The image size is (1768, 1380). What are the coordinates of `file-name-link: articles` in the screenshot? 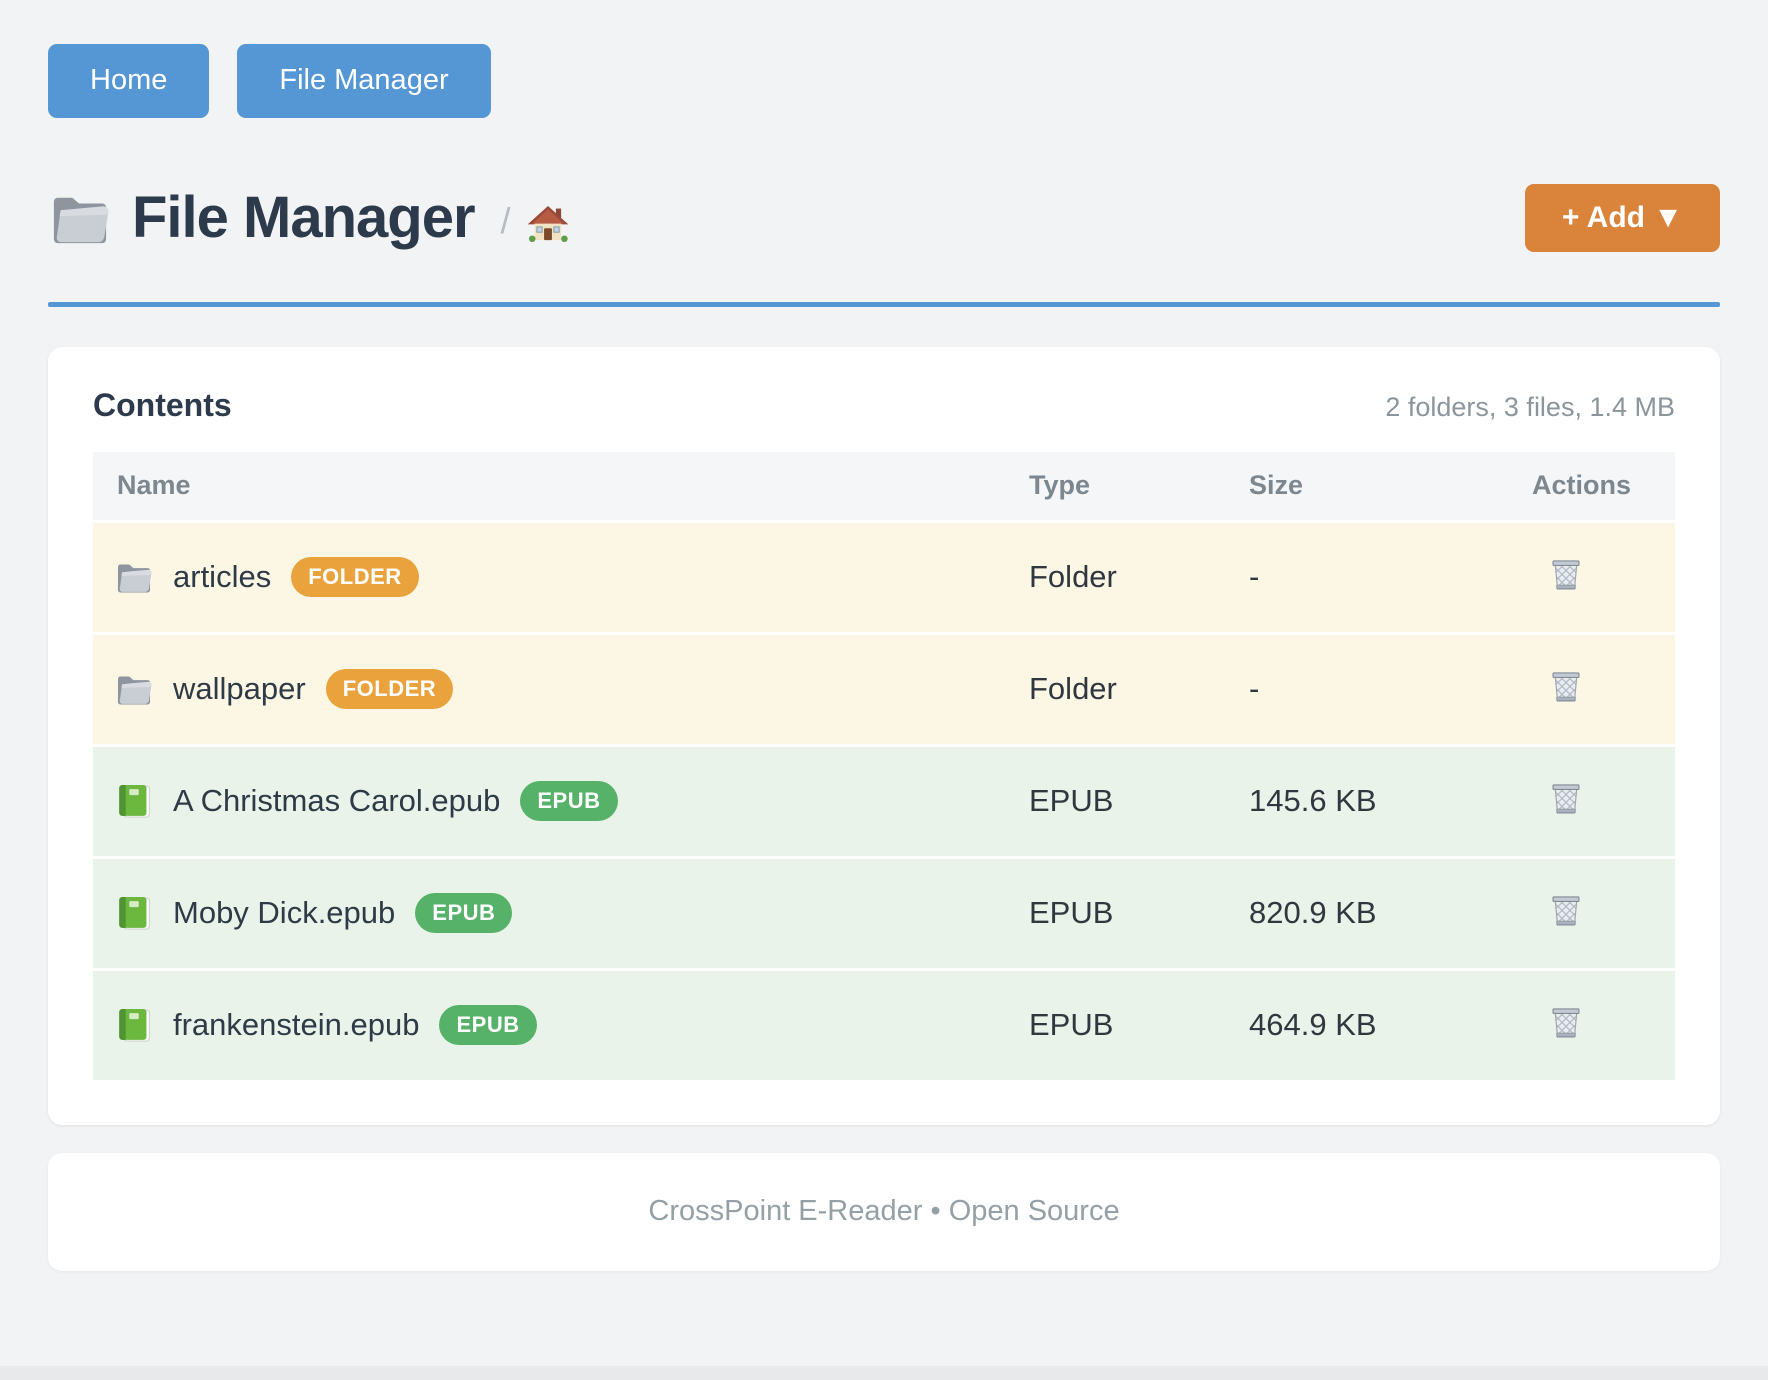 It's located at (222, 577).